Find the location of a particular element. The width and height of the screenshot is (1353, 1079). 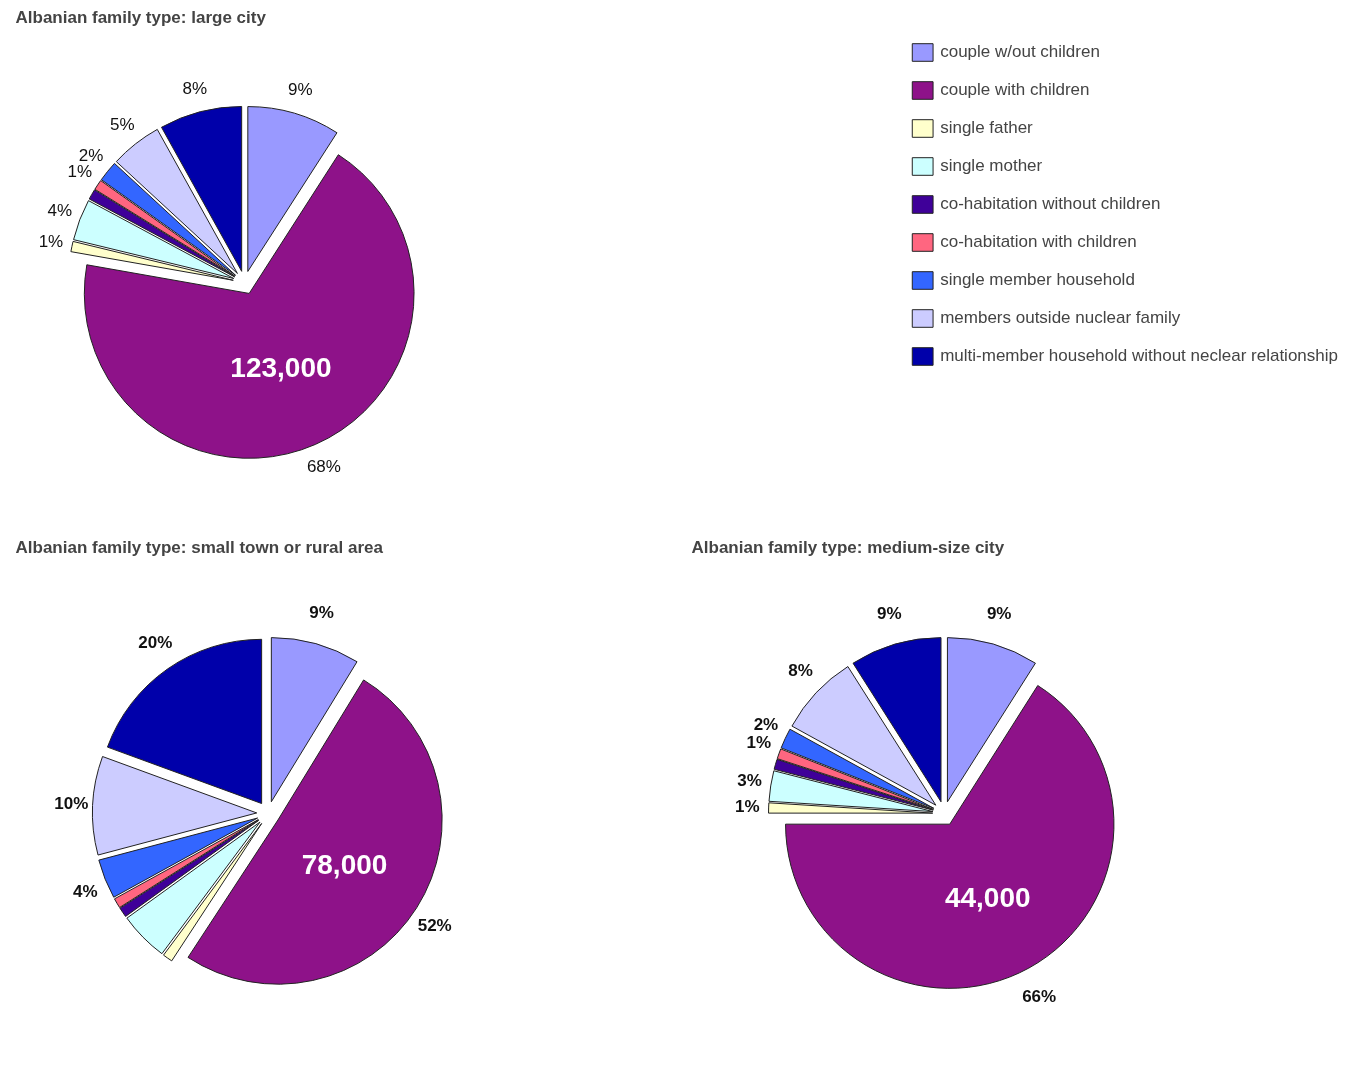

legend-label: couple w/out children is located at coordinates (1020, 52).